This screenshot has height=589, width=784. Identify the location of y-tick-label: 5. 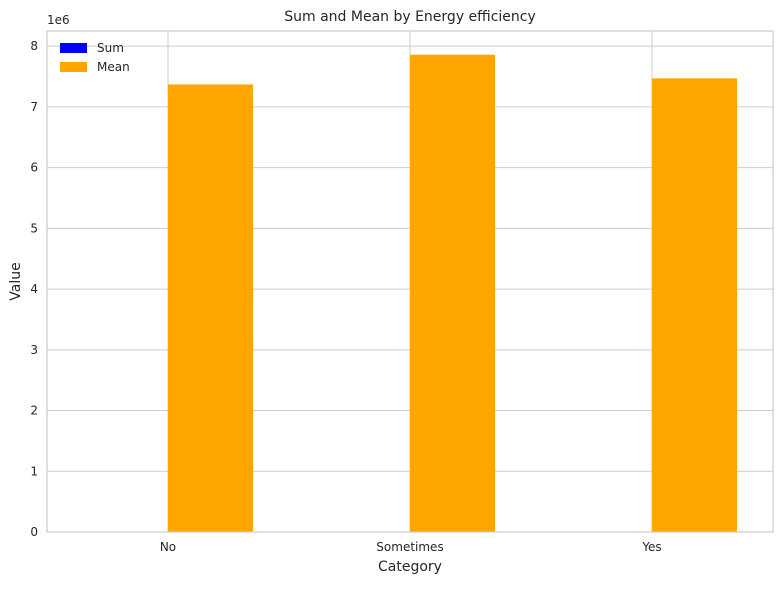
(34, 228).